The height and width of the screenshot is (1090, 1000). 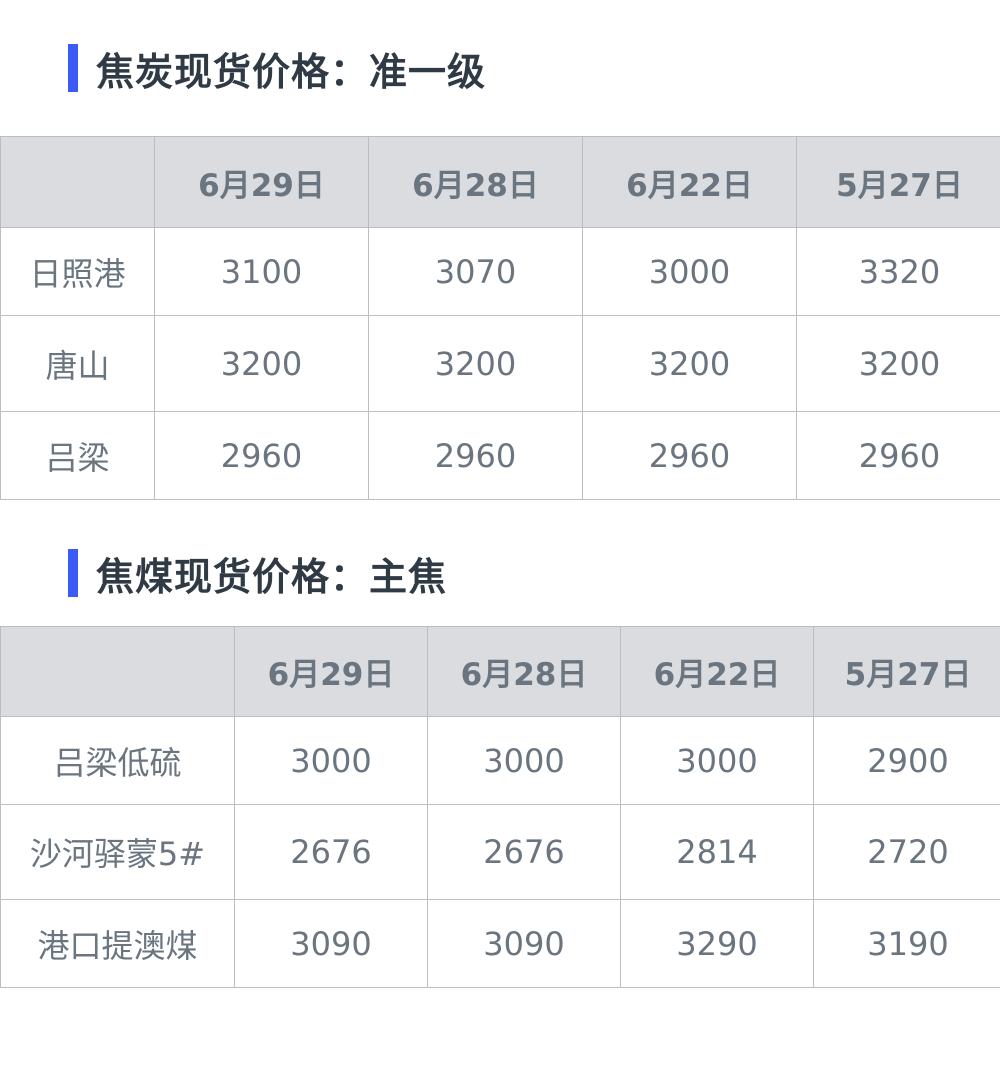 I want to click on section-title-coke: 焦炭现货价格：准一级, so click(x=277, y=69).